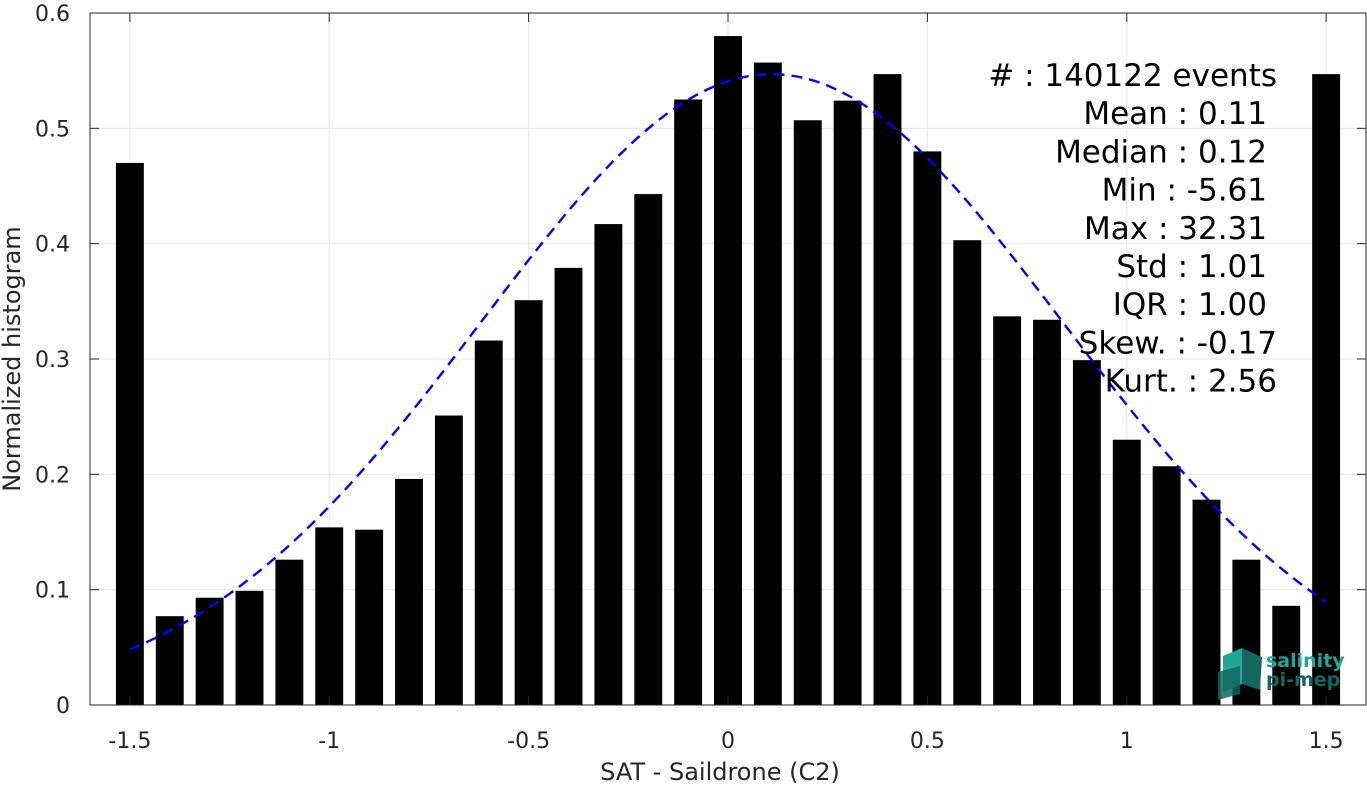 The height and width of the screenshot is (785, 1367). What do you see at coordinates (1161, 152) in the screenshot?
I see `stats-line: Median : 0.12` at bounding box center [1161, 152].